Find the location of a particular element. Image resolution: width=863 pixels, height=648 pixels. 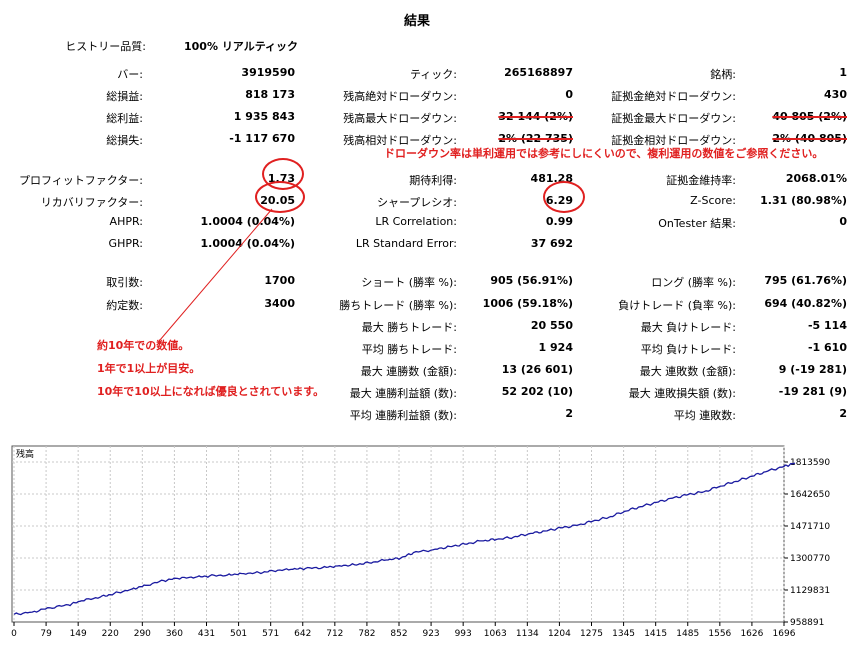

x-tick-label: 149 is located at coordinates (78, 634).